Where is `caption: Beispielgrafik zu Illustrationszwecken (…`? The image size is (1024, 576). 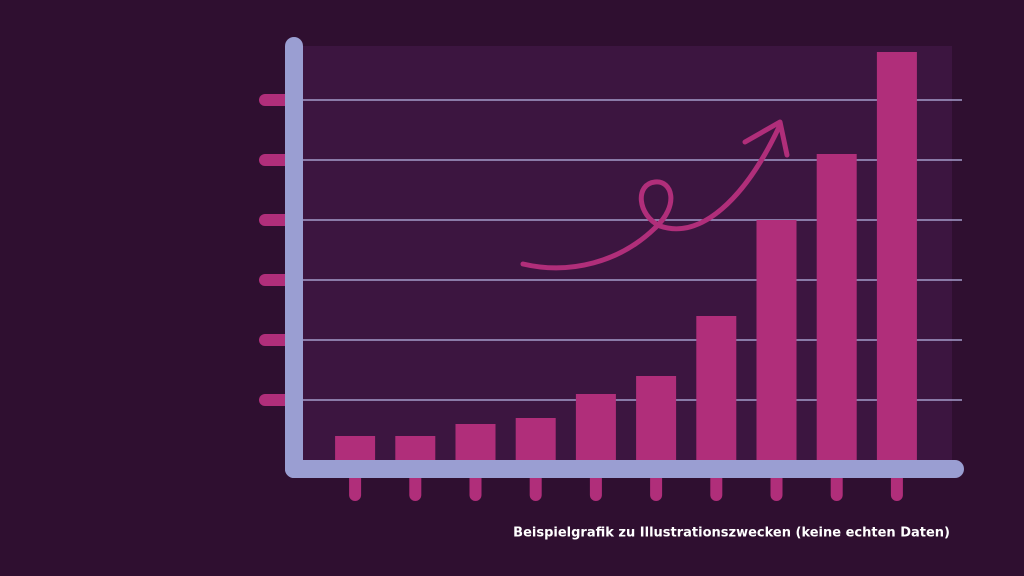
caption: Beispielgrafik zu Illustrationszwecken (… is located at coordinates (731, 533).